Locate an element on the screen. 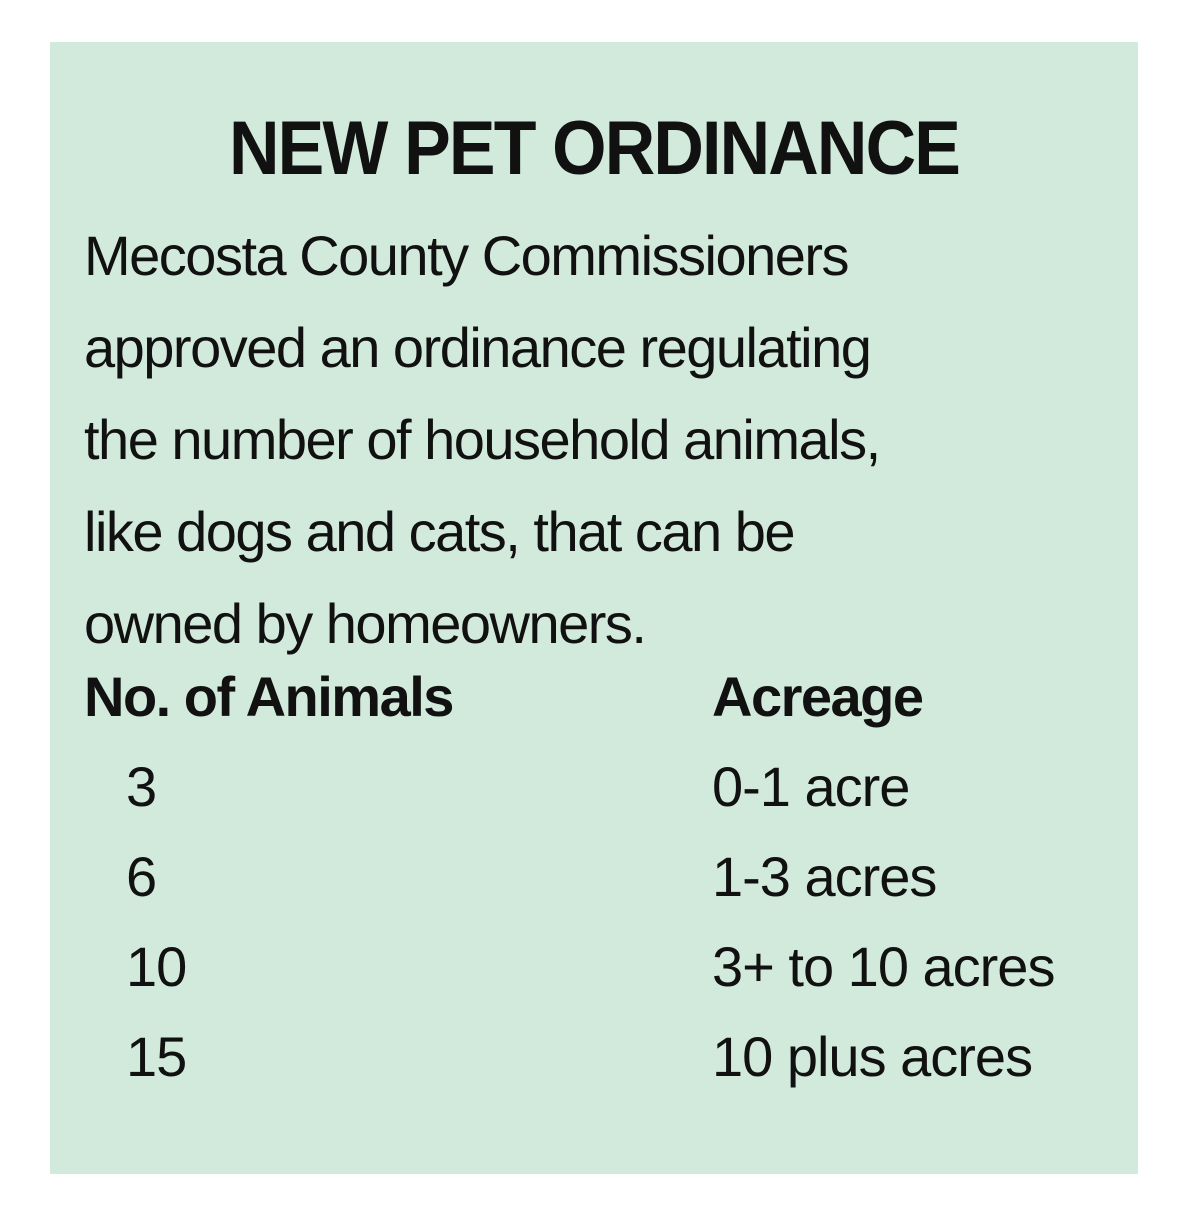  header-number-of-animals: No. of Animals is located at coordinates (269, 696).